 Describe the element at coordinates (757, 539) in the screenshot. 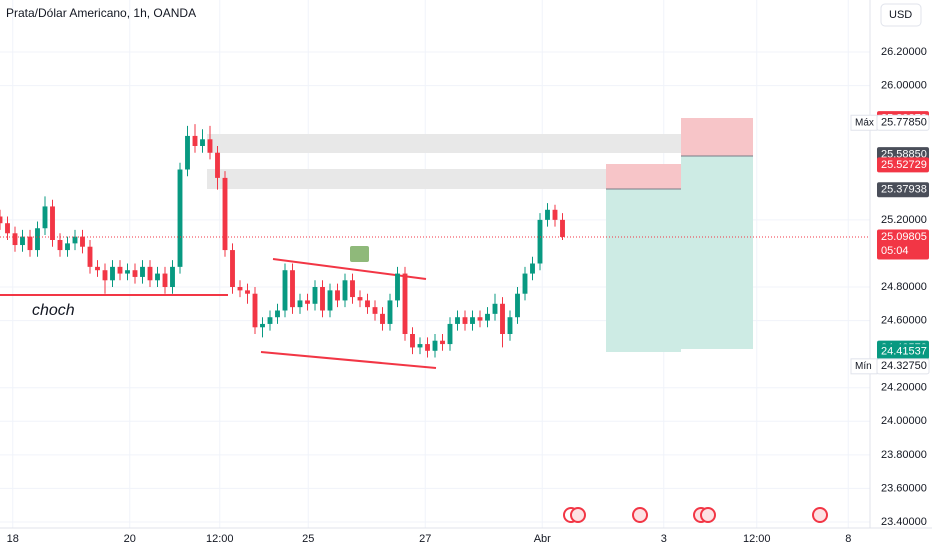

I see `x-tick-label: 12:00` at that location.